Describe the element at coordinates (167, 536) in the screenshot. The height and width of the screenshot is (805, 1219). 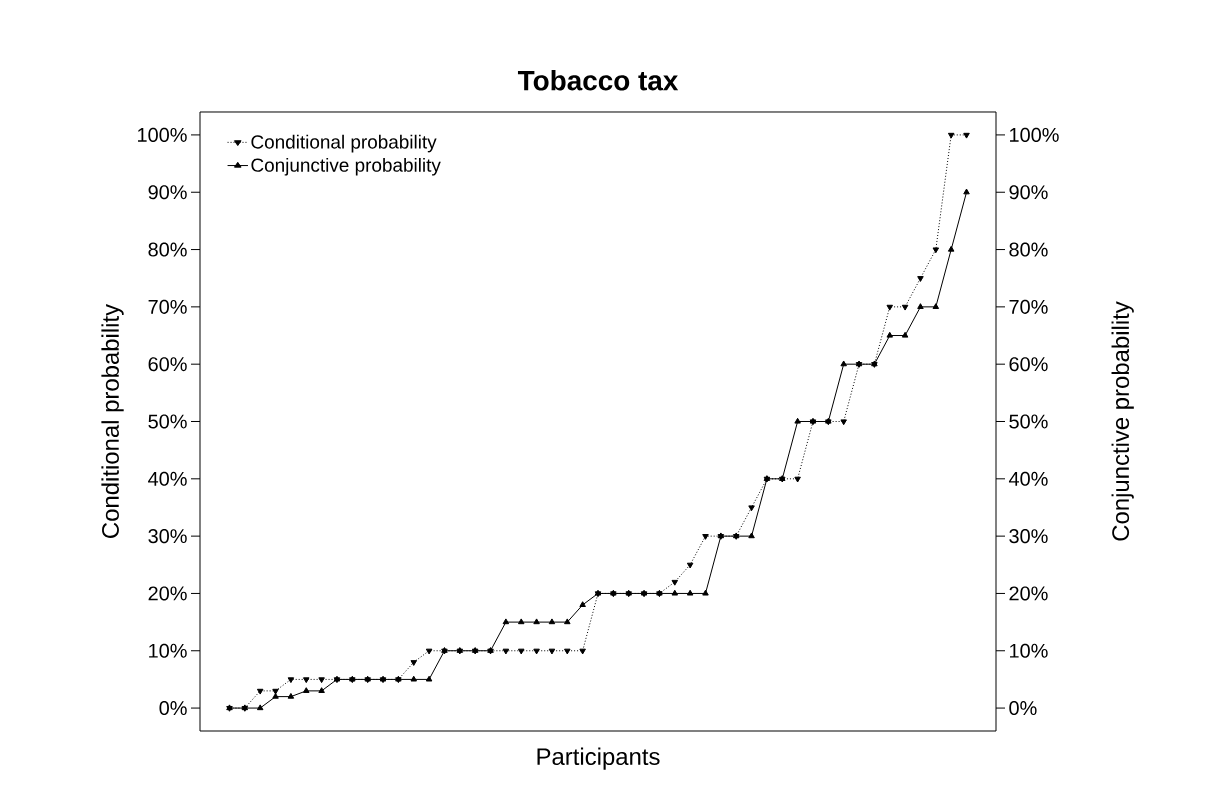
I see `y-tick-label: 30%` at that location.